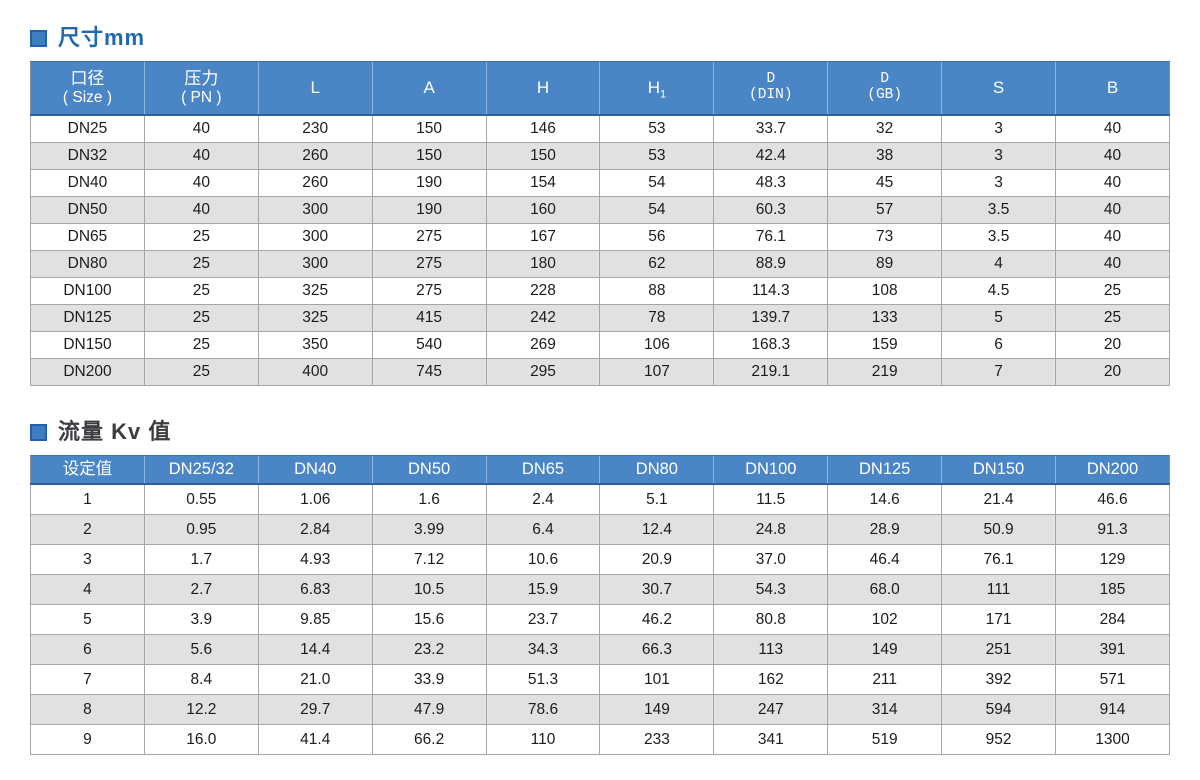  Describe the element at coordinates (656, 88) in the screenshot. I see `column-header: H1` at that location.